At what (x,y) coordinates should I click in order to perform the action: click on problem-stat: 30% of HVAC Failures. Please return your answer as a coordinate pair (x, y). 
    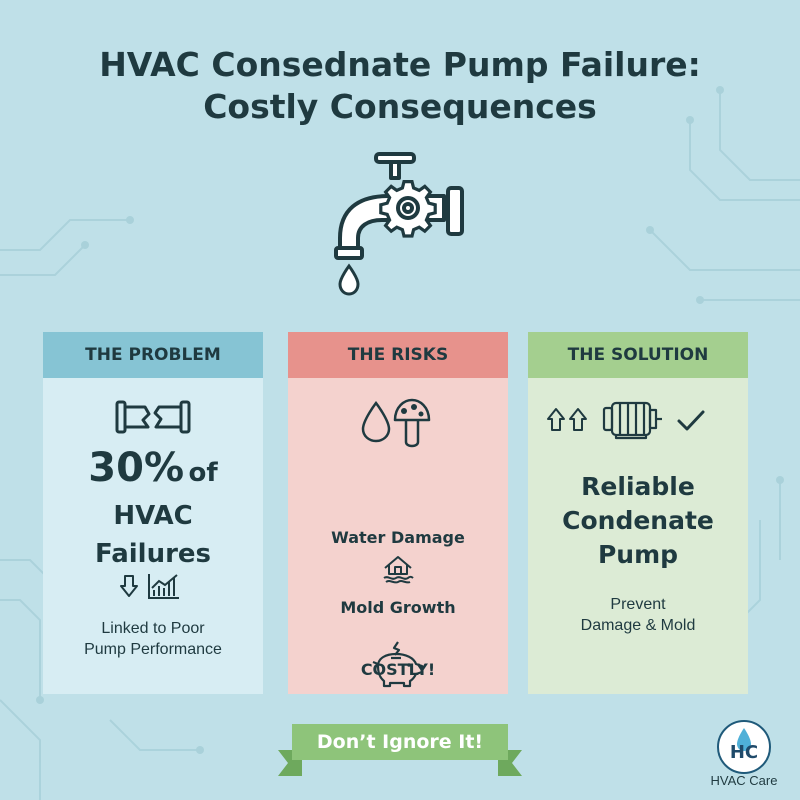
    Looking at the image, I should click on (153, 510).